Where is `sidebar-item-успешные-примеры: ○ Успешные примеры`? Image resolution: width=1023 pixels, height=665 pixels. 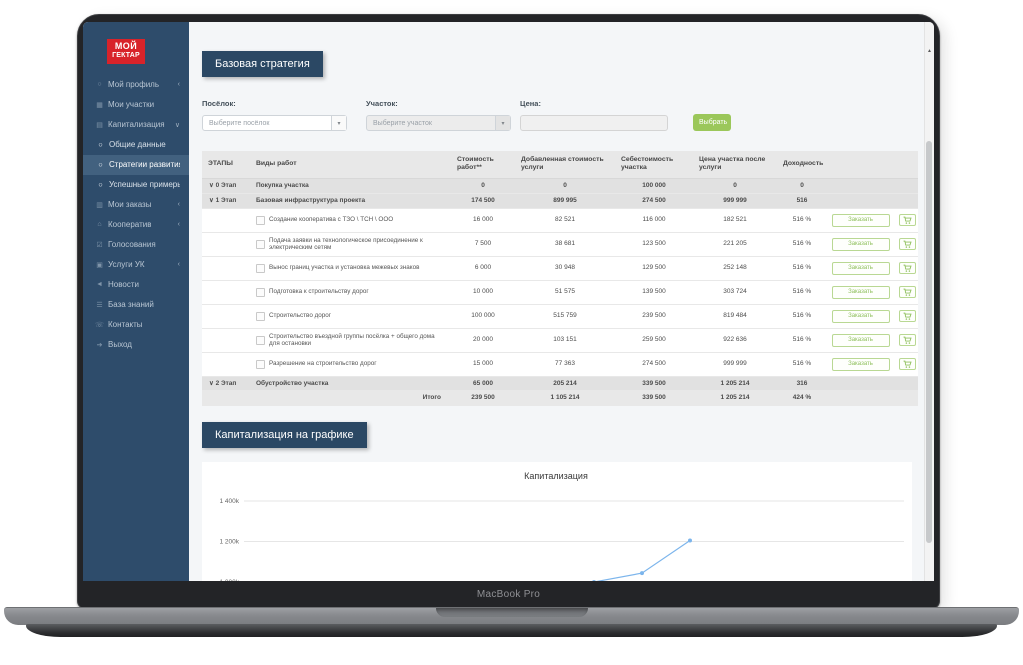
sidebar-item-успешные-примеры: ○ Успешные примеры is located at coordinates (136, 185).